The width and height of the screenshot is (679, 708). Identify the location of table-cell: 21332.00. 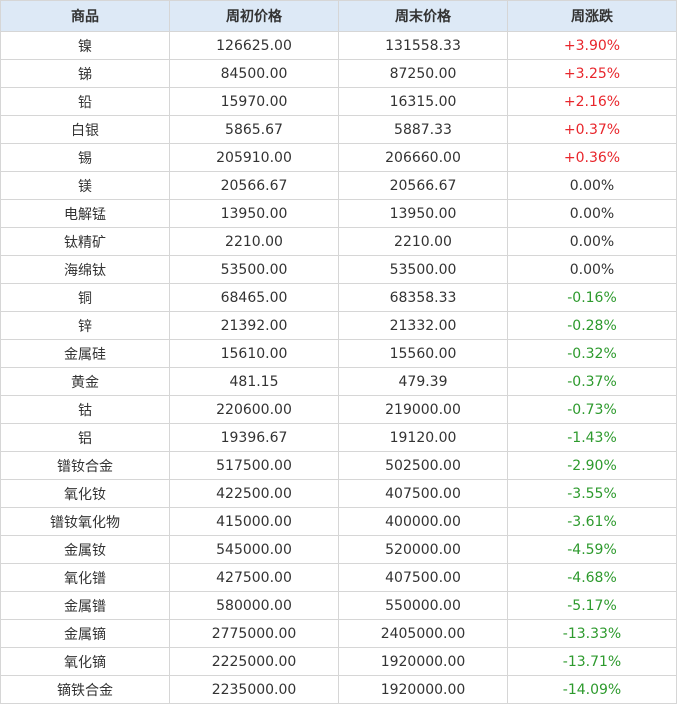
(423, 325).